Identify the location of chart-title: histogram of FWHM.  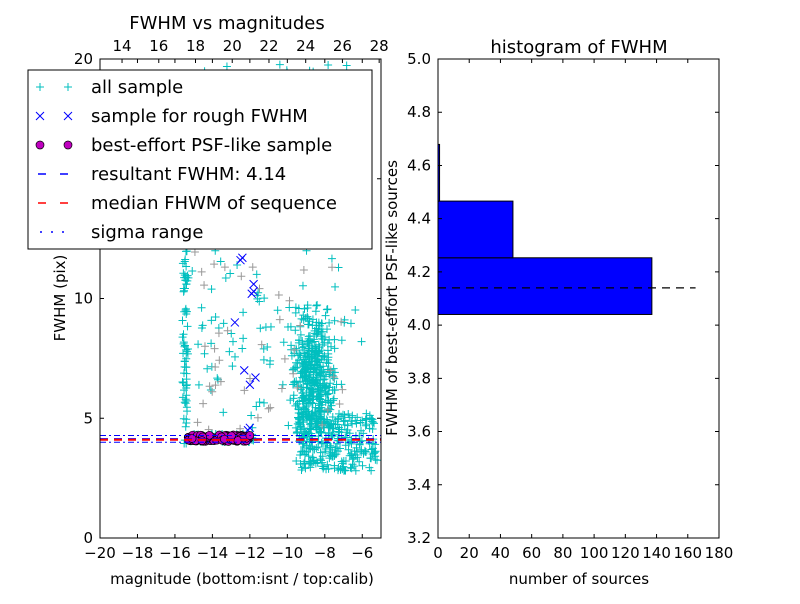
(578, 47).